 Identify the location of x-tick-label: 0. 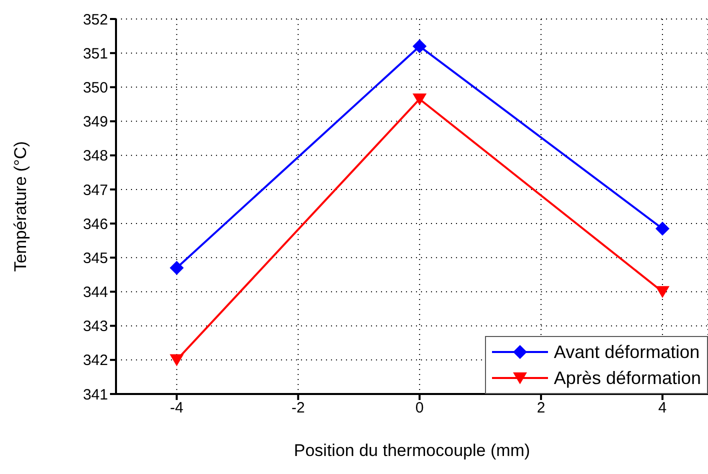
(419, 408).